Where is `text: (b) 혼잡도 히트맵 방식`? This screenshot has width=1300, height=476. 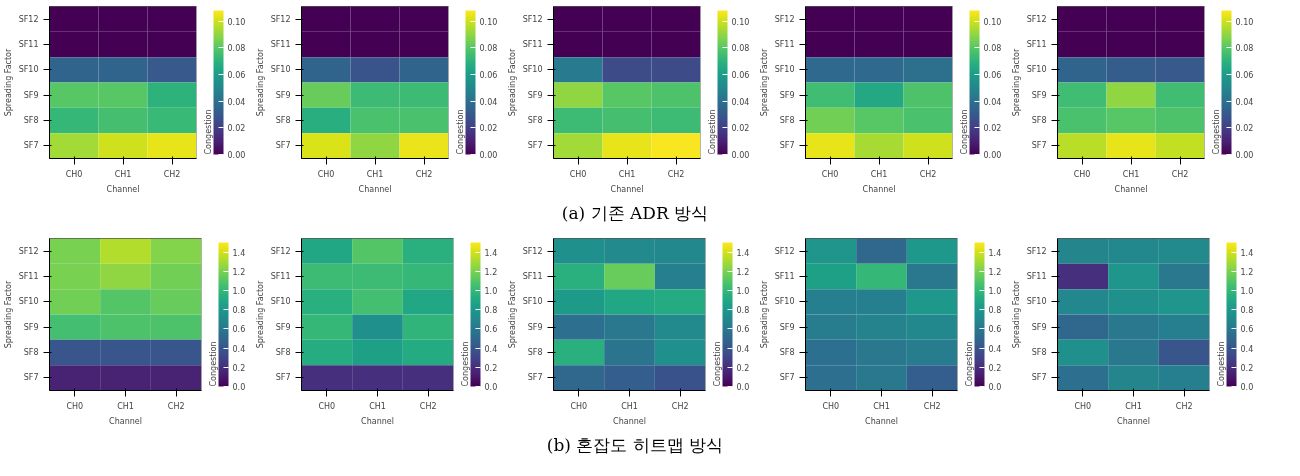
text: (b) 혼잡도 히트맵 방식 is located at coordinates (635, 445).